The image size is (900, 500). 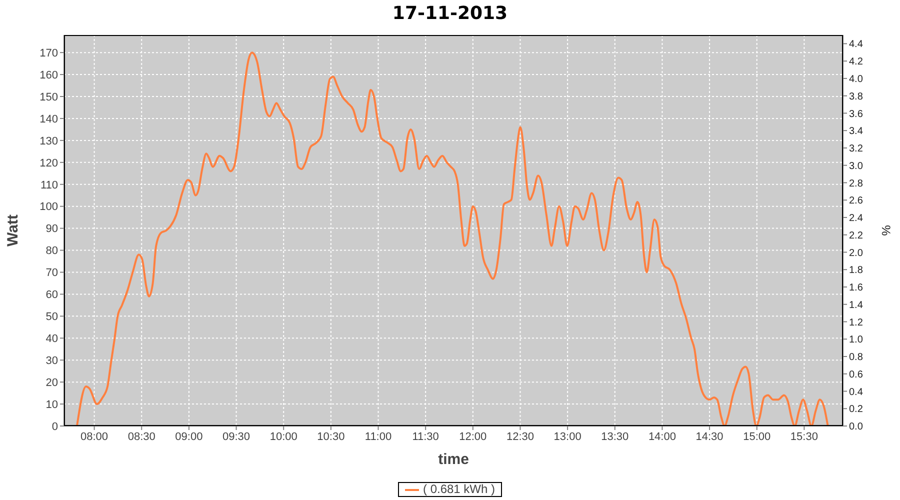 What do you see at coordinates (885, 230) in the screenshot?
I see `y2-axis-title: %` at bounding box center [885, 230].